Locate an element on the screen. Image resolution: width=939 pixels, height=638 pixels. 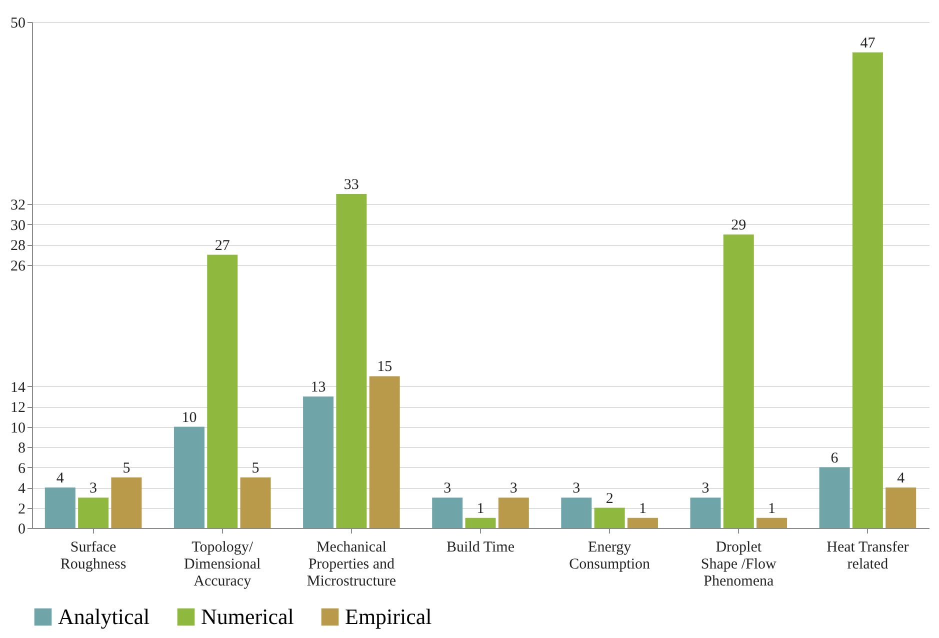
data-label: 29 is located at coordinates (738, 226).